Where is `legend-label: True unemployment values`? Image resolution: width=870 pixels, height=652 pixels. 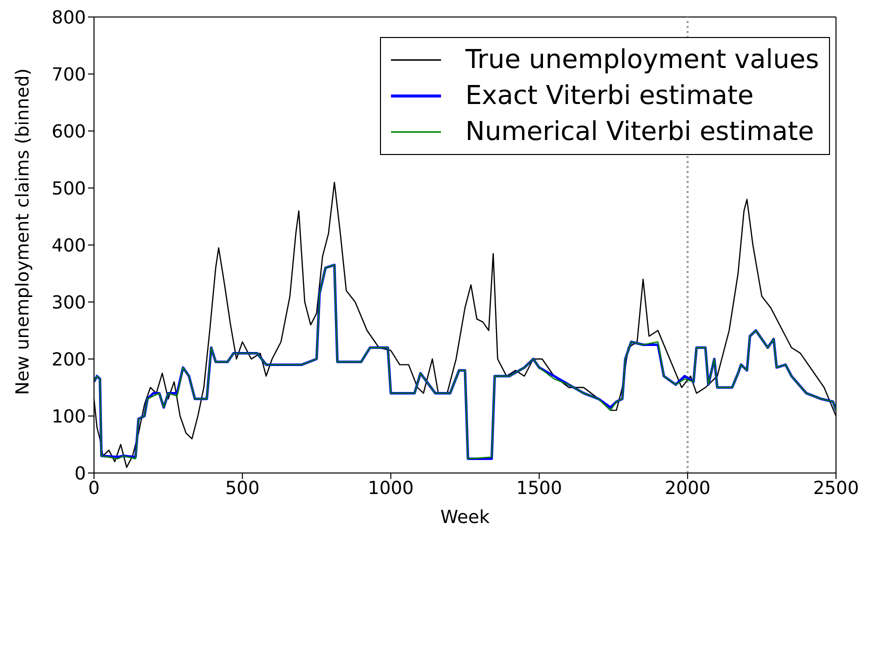
legend-label: True unemployment values is located at coordinates (642, 60).